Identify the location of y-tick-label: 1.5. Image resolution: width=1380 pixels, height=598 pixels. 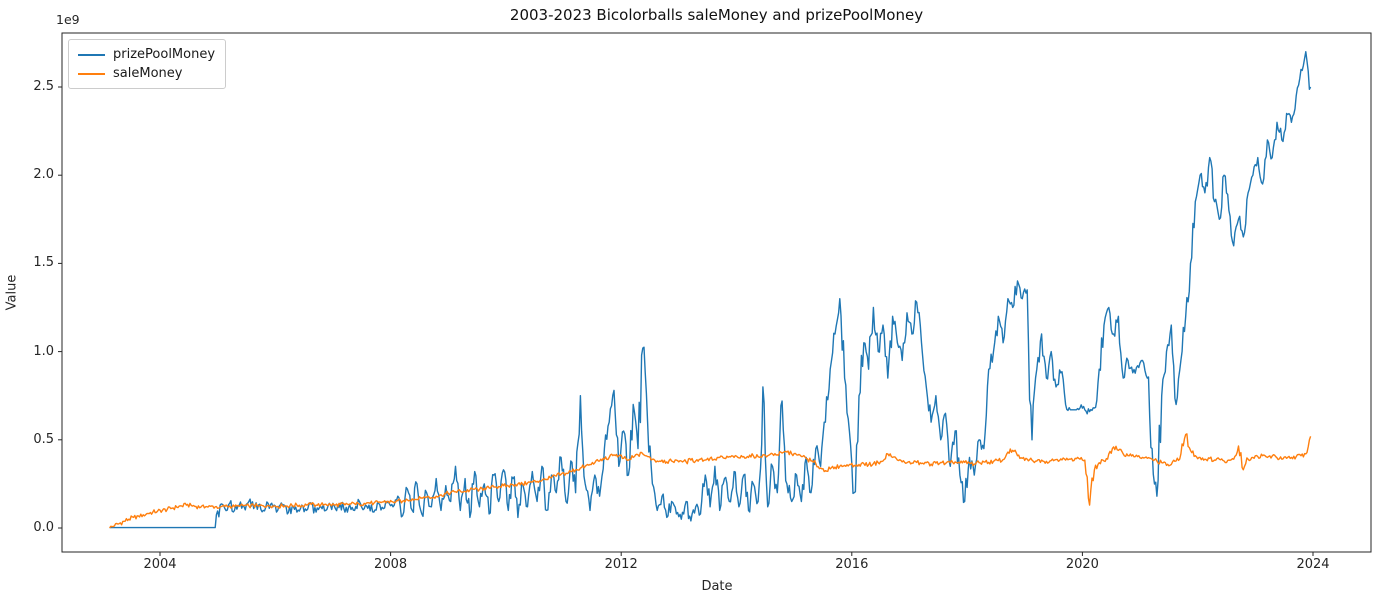
(43, 263).